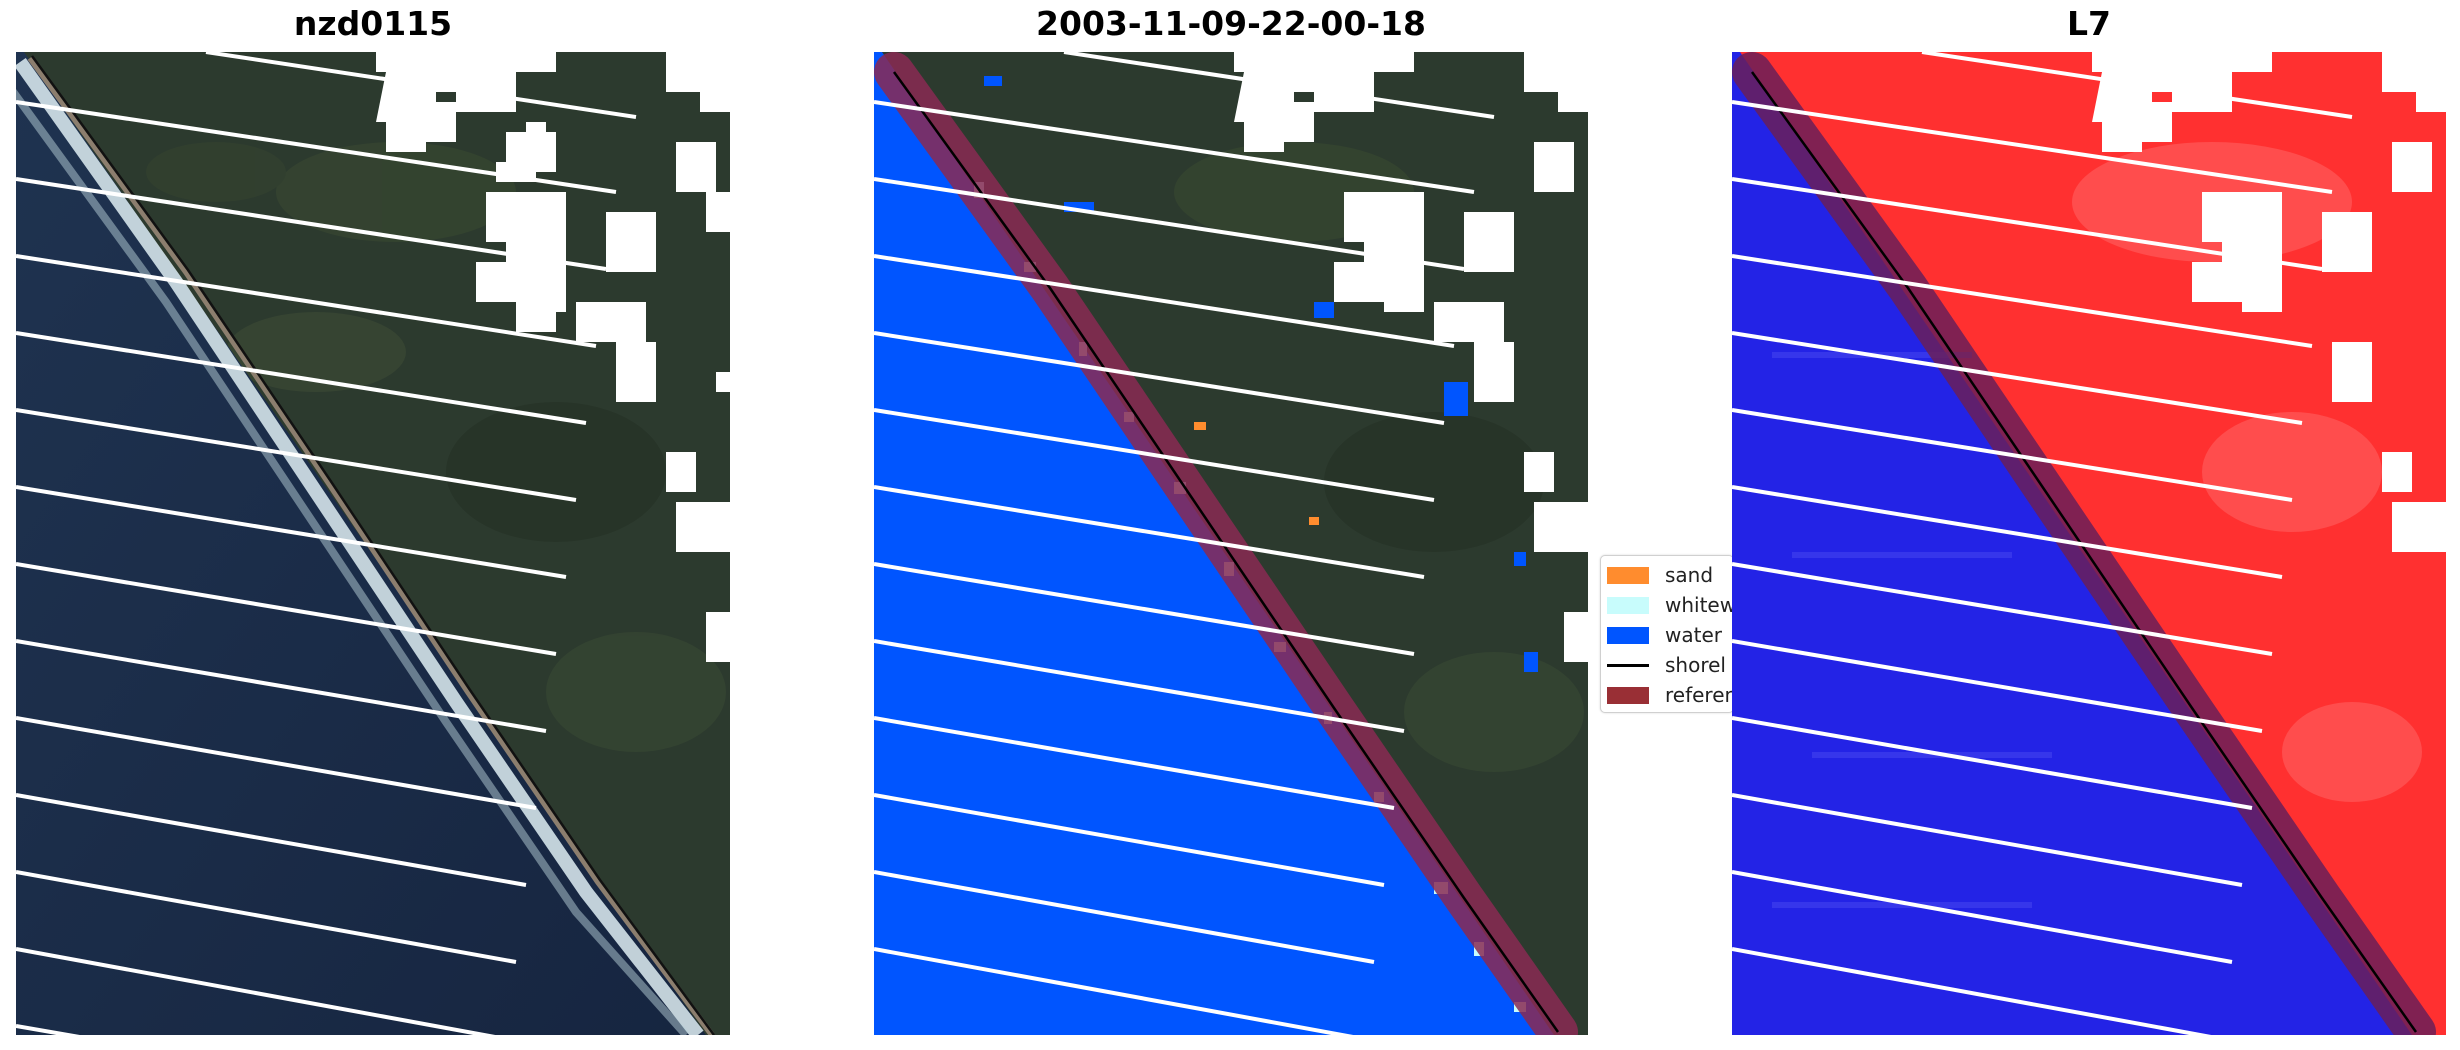 The height and width of the screenshot is (1050, 2460). I want to click on legend-item-sand: sand, so click(1670, 575).